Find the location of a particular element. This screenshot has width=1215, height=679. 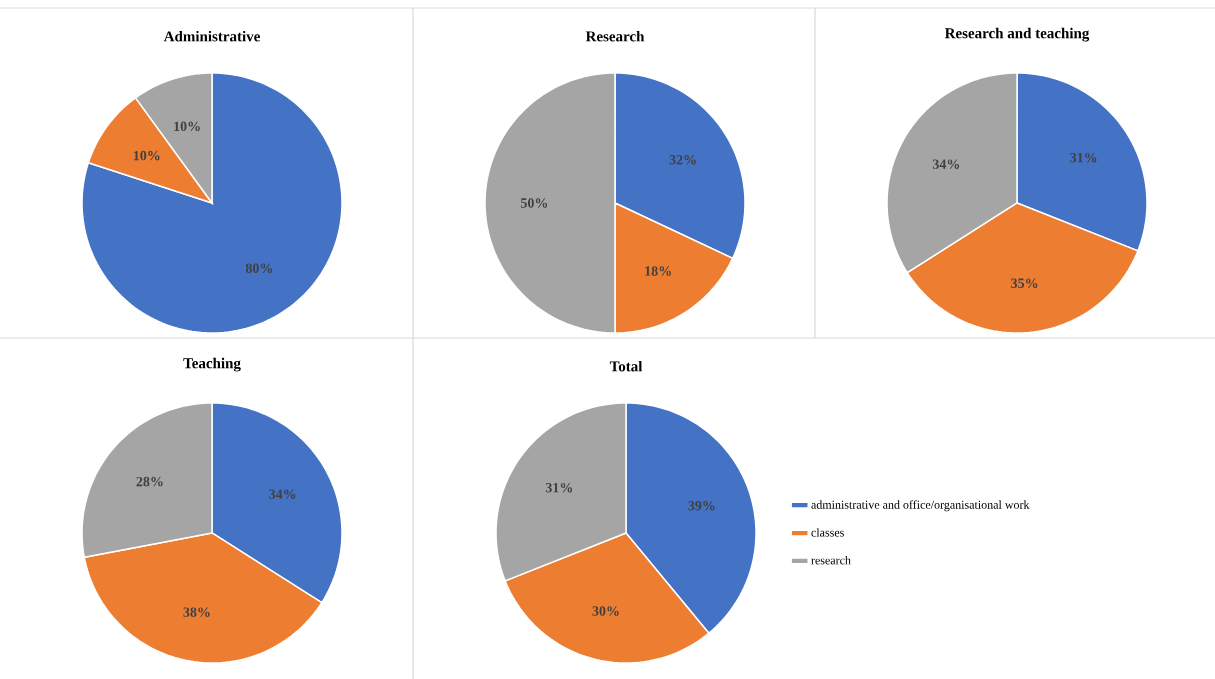

data-label: 50% is located at coordinates (534, 203).